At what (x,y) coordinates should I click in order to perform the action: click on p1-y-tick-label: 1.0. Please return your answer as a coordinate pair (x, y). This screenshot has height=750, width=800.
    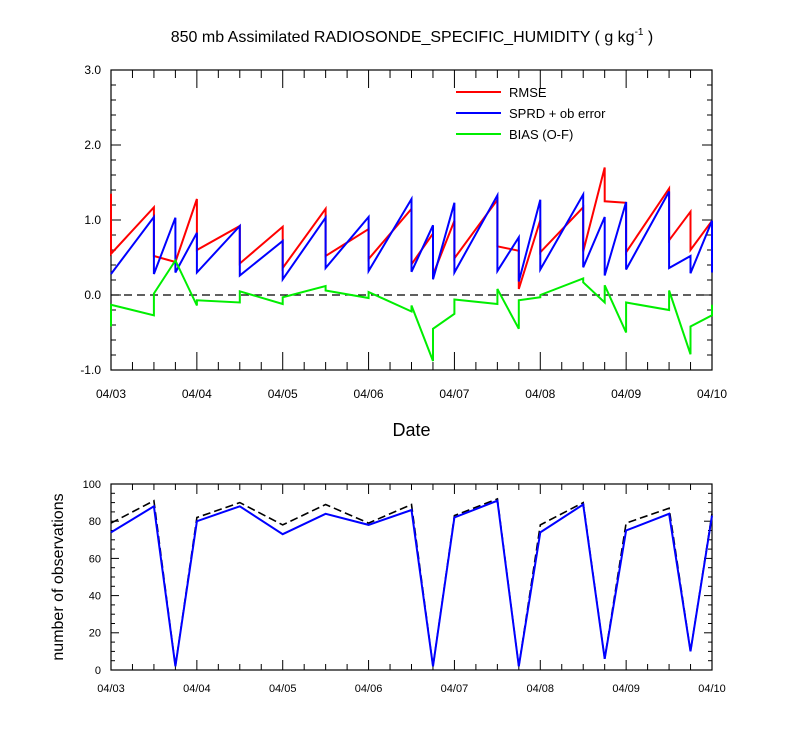
    Looking at the image, I should click on (92, 220).